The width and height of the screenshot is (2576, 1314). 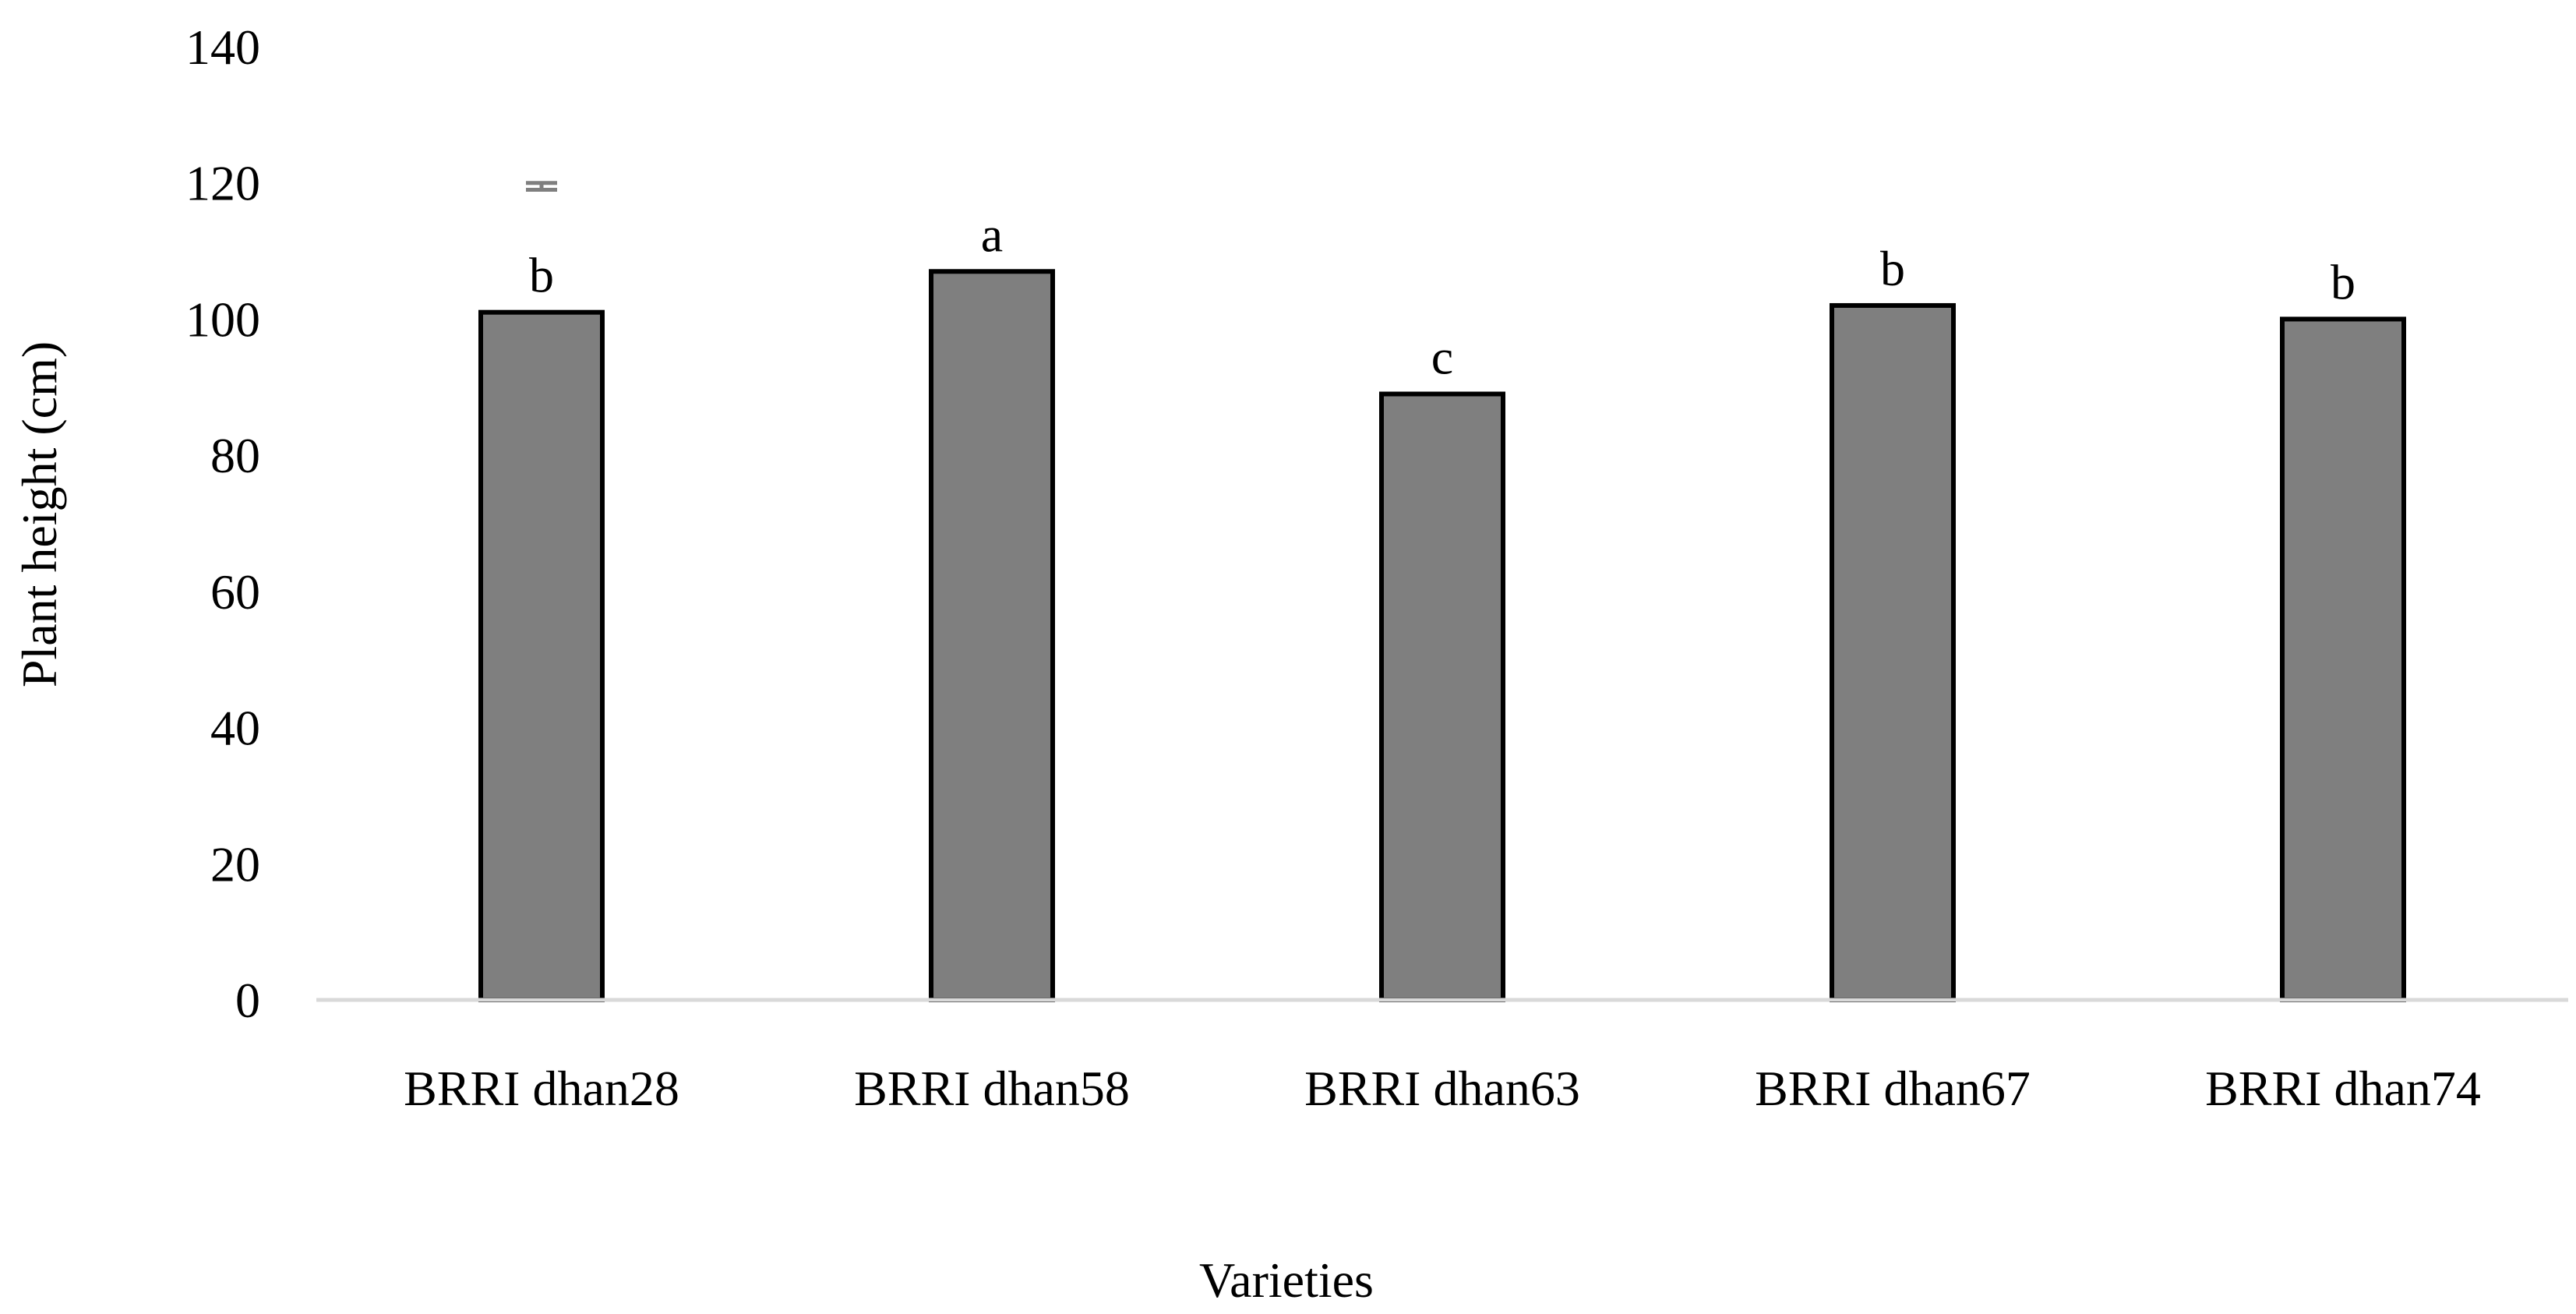 What do you see at coordinates (2343, 1089) in the screenshot?
I see `x-tick-label: BRRI dhan74` at bounding box center [2343, 1089].